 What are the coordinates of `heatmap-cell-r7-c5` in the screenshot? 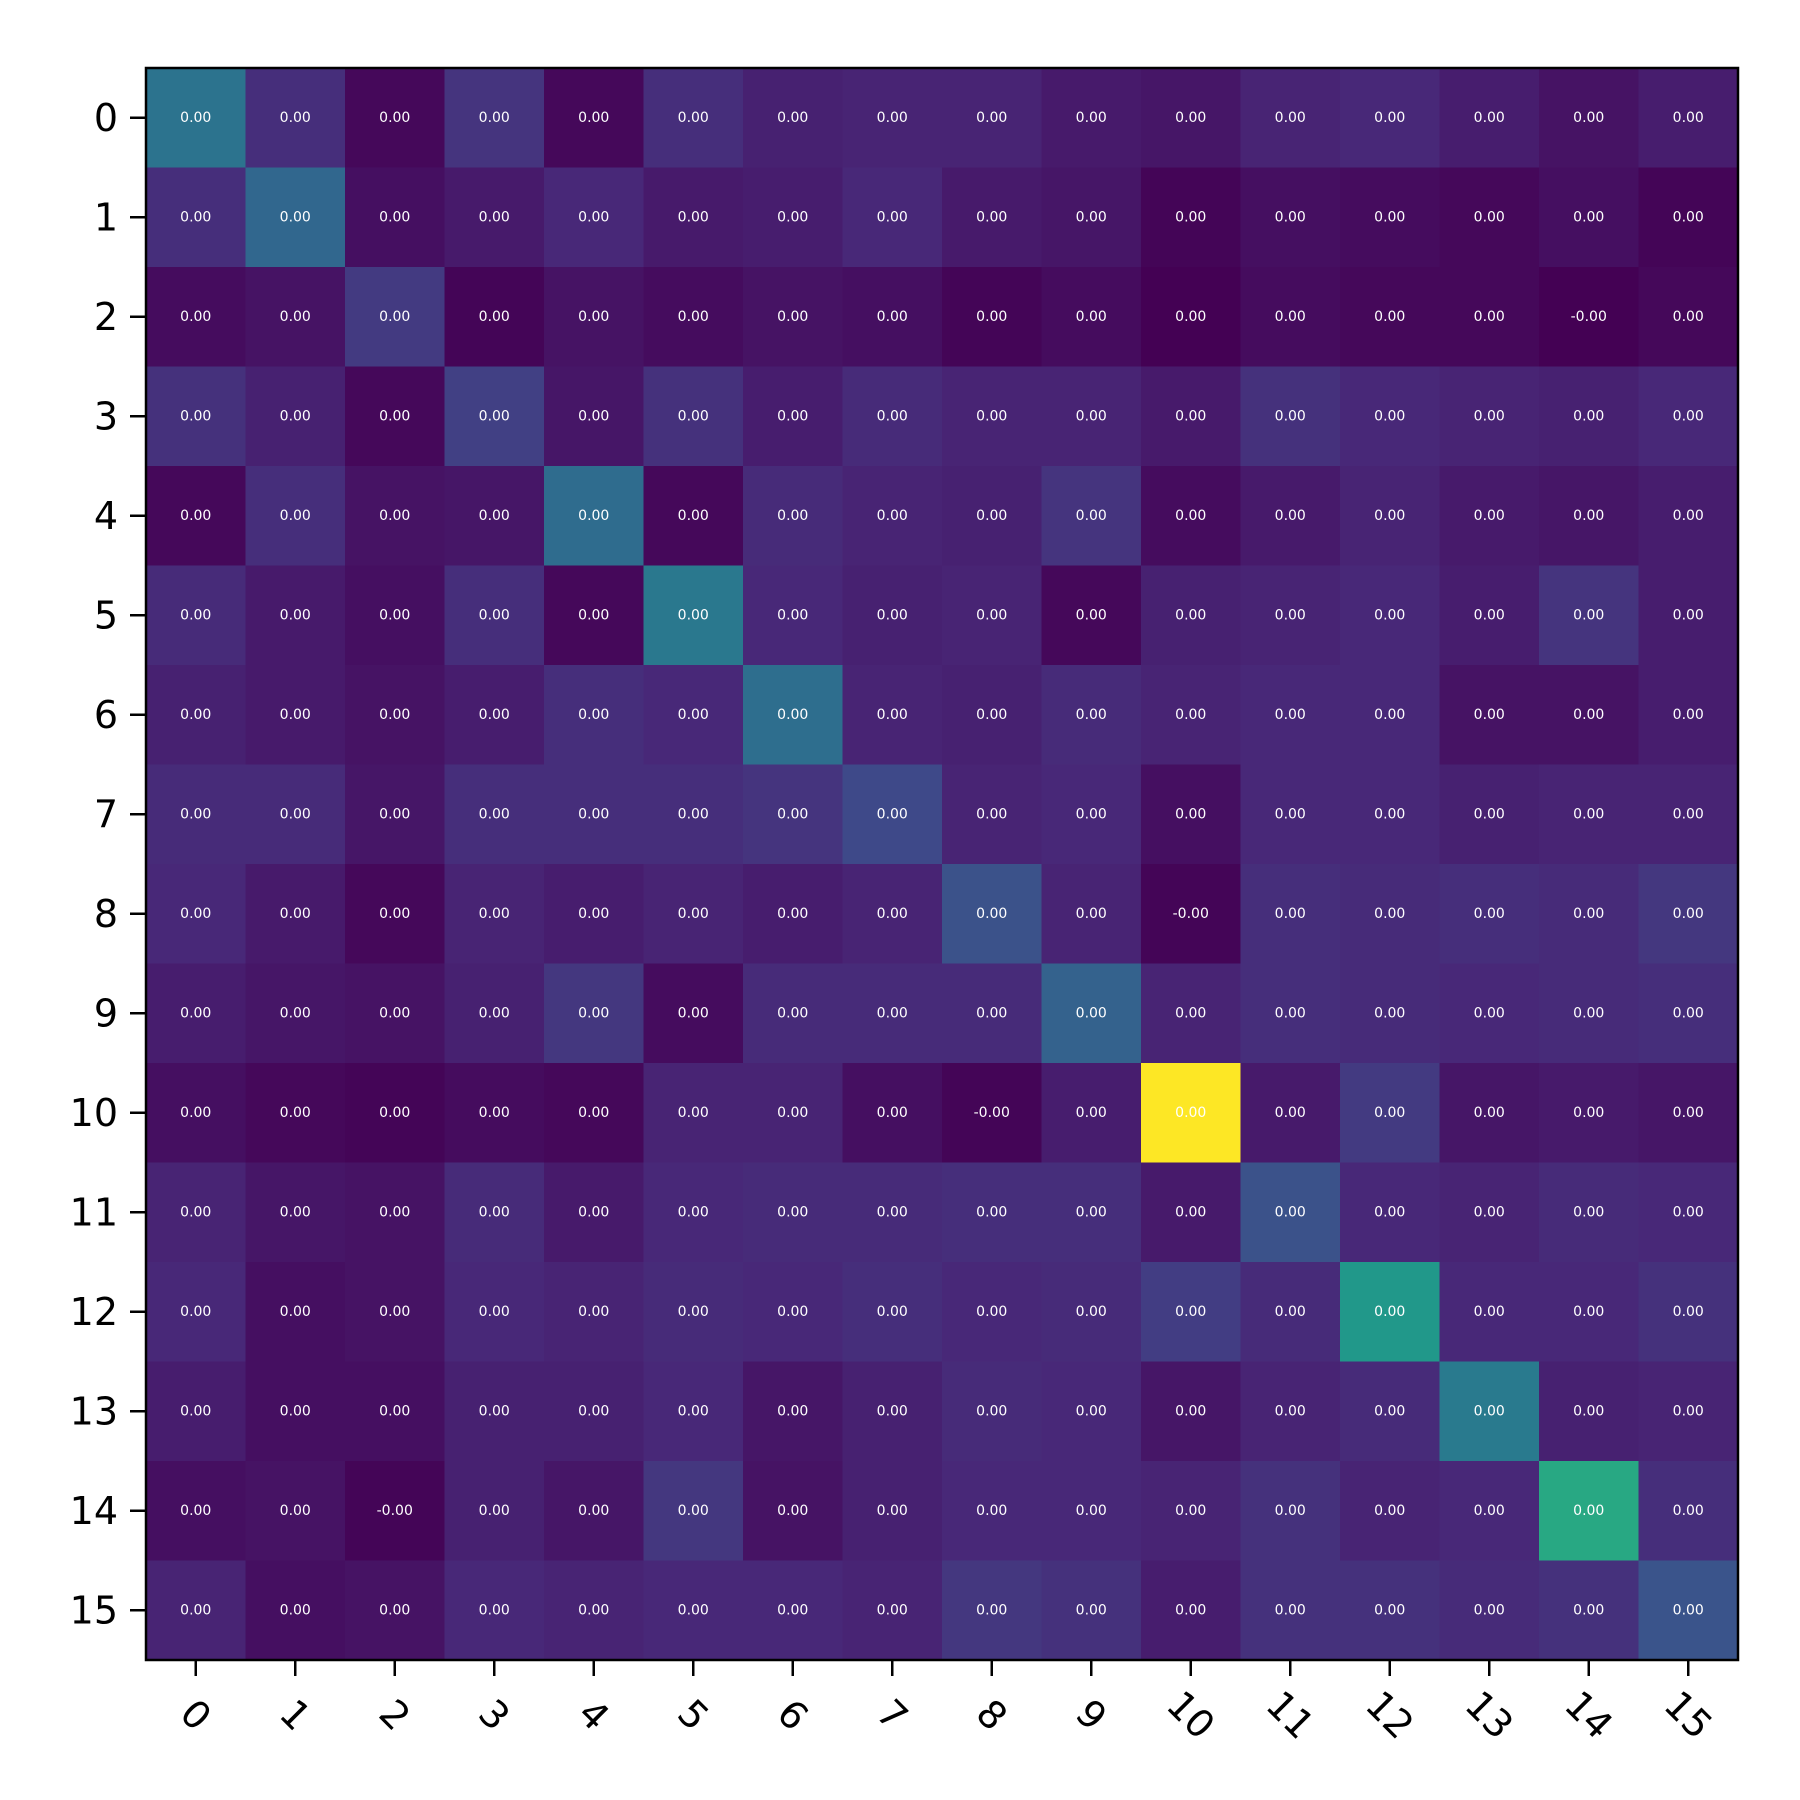 It's located at (693, 814).